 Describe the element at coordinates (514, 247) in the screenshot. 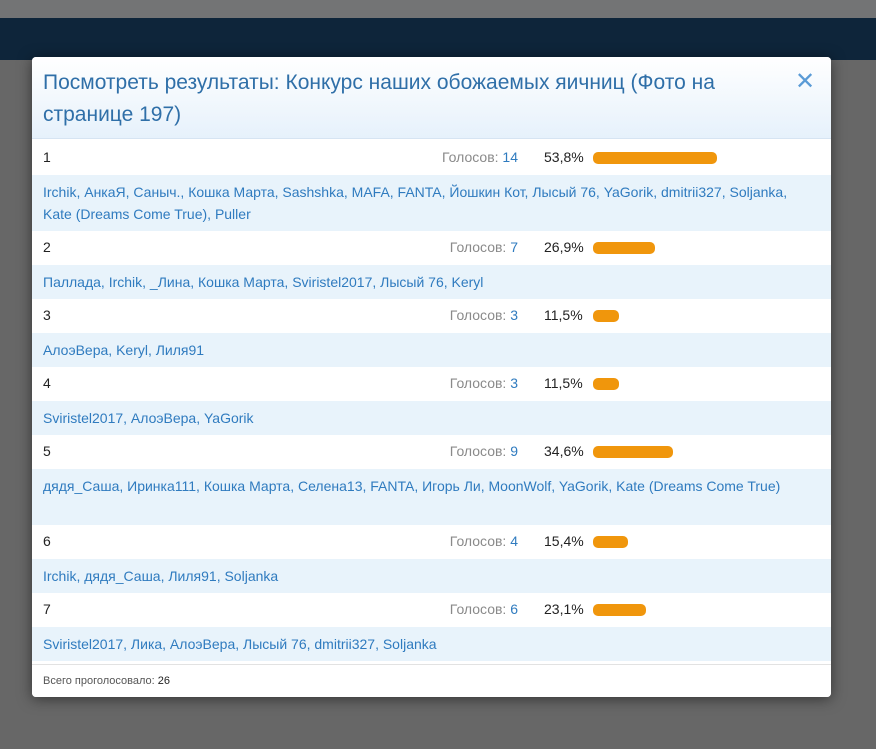

I see `vote-count-link: 7` at that location.